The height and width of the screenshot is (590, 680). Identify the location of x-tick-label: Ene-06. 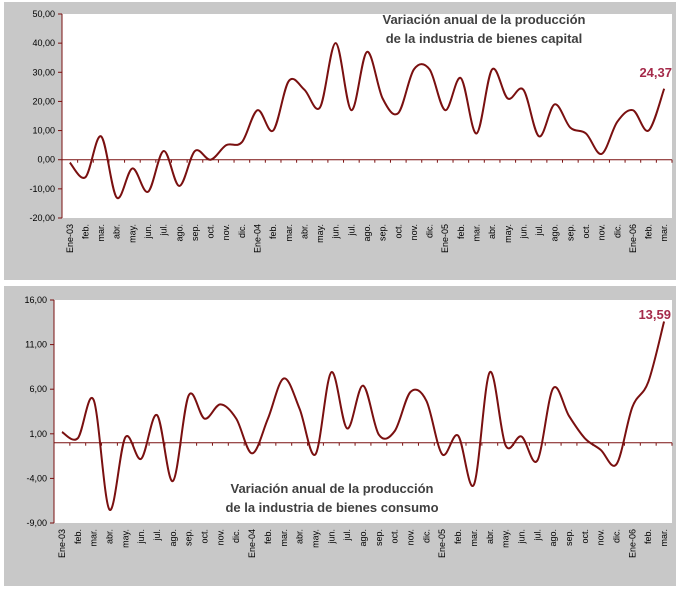
(633, 238).